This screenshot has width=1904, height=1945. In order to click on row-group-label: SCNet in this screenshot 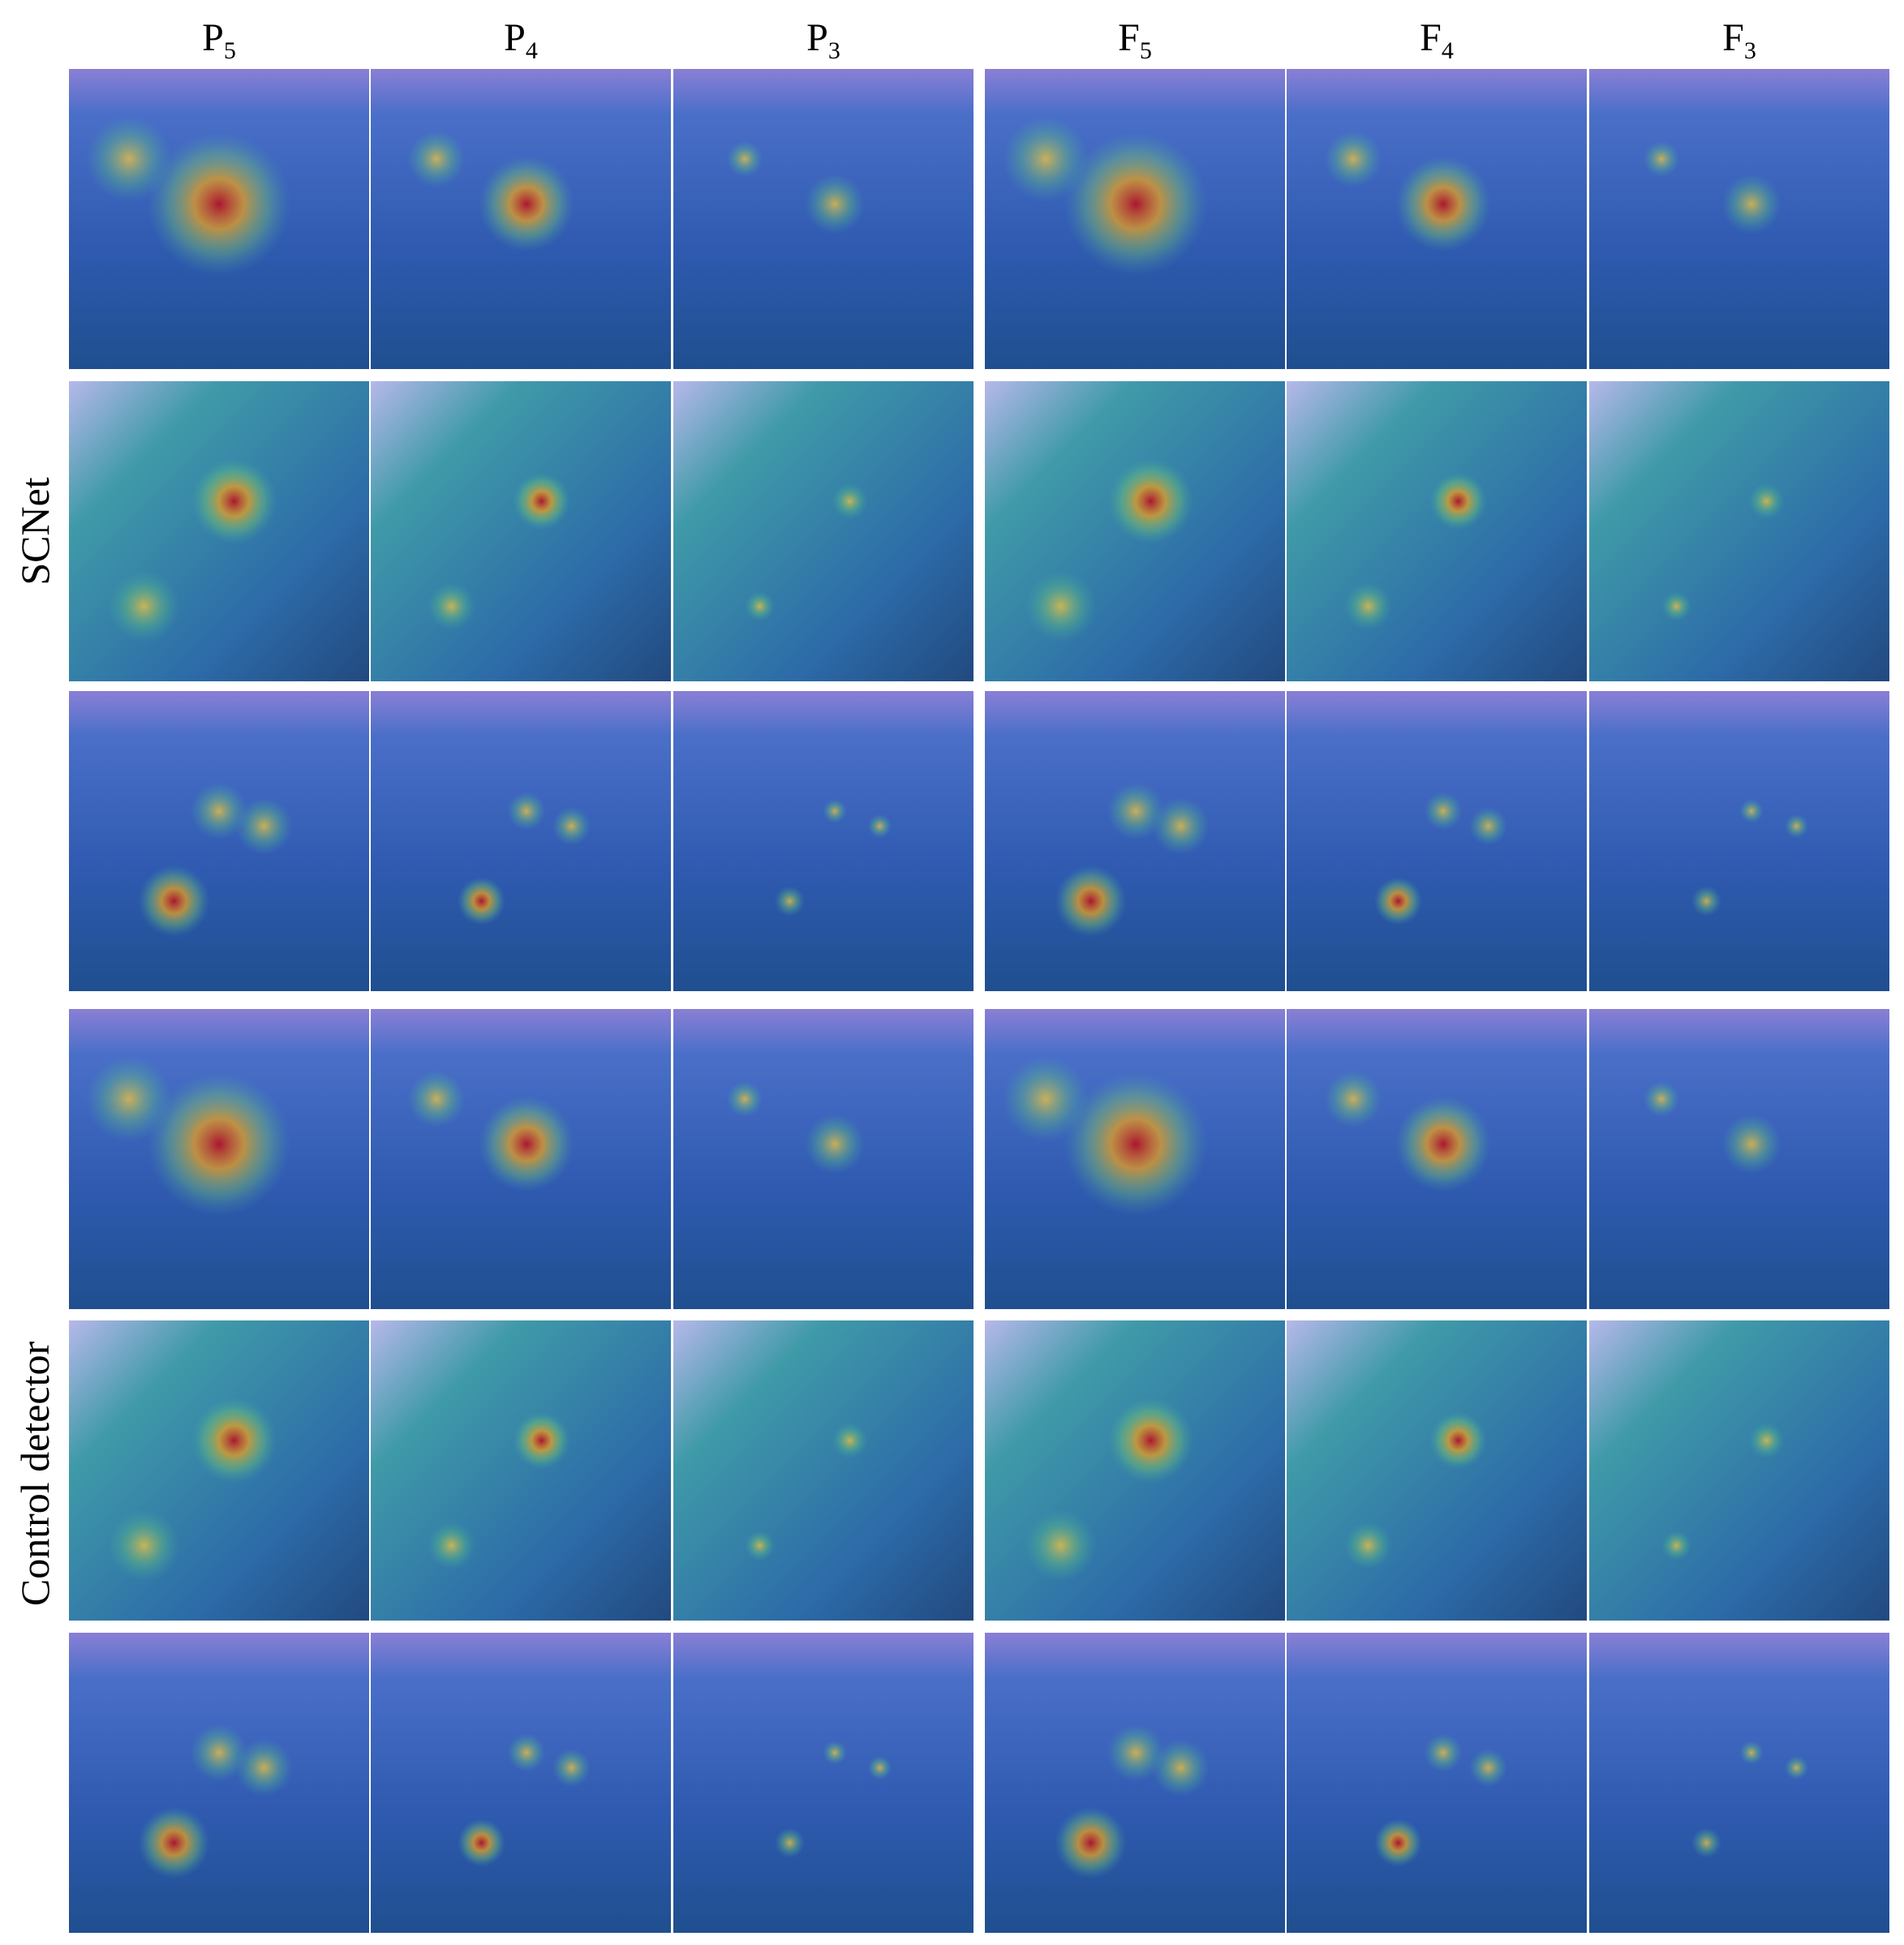, I will do `click(35, 531)`.